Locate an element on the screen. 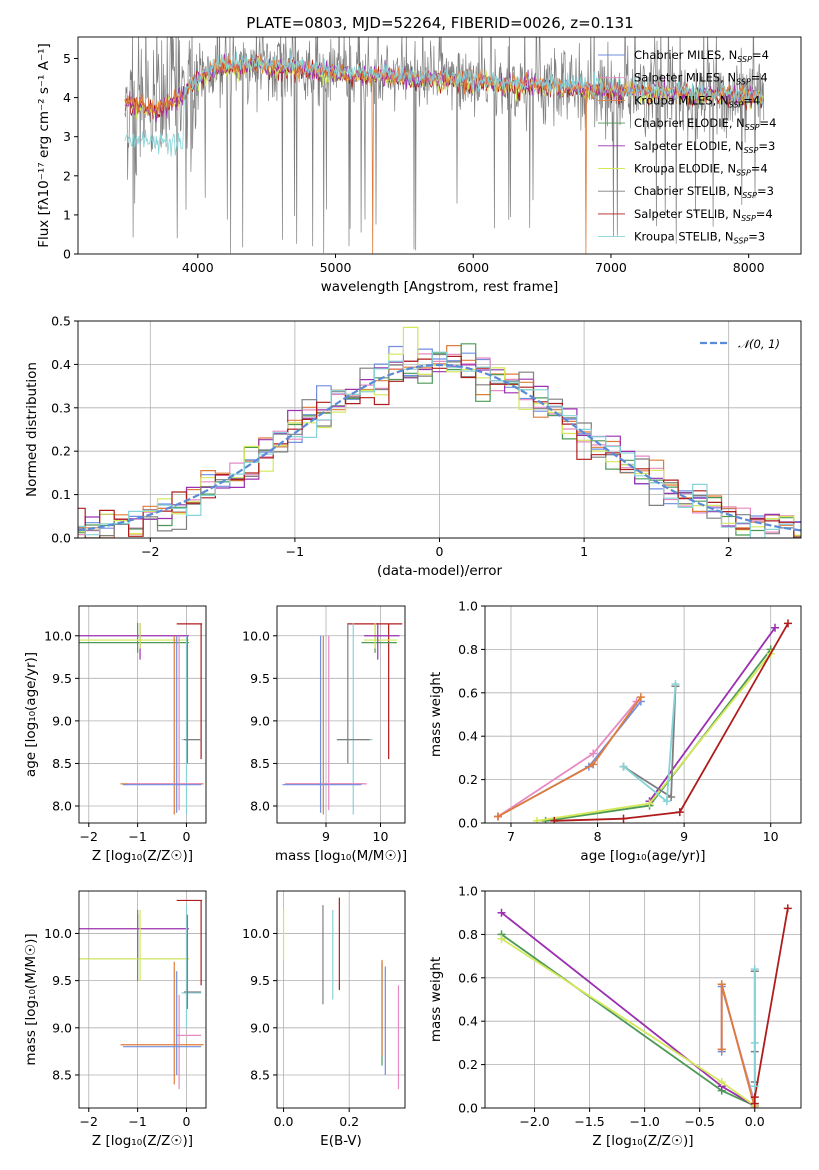 This screenshot has height=1170, width=819. legend-label: Salpeter MILES, N is located at coordinates (685, 78).